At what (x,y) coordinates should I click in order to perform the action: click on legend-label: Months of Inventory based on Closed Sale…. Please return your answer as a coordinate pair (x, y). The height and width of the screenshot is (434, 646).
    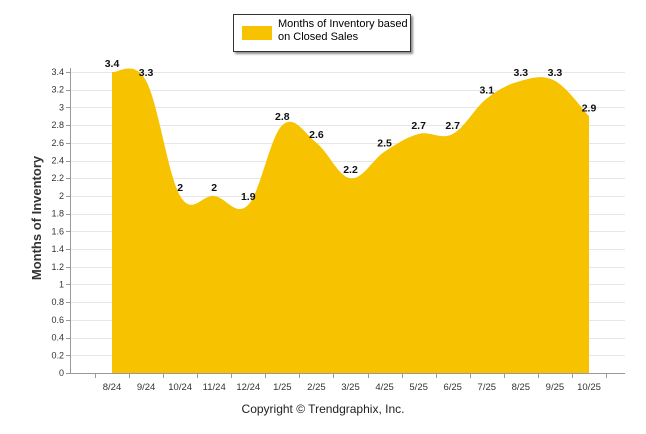
    Looking at the image, I should click on (343, 30).